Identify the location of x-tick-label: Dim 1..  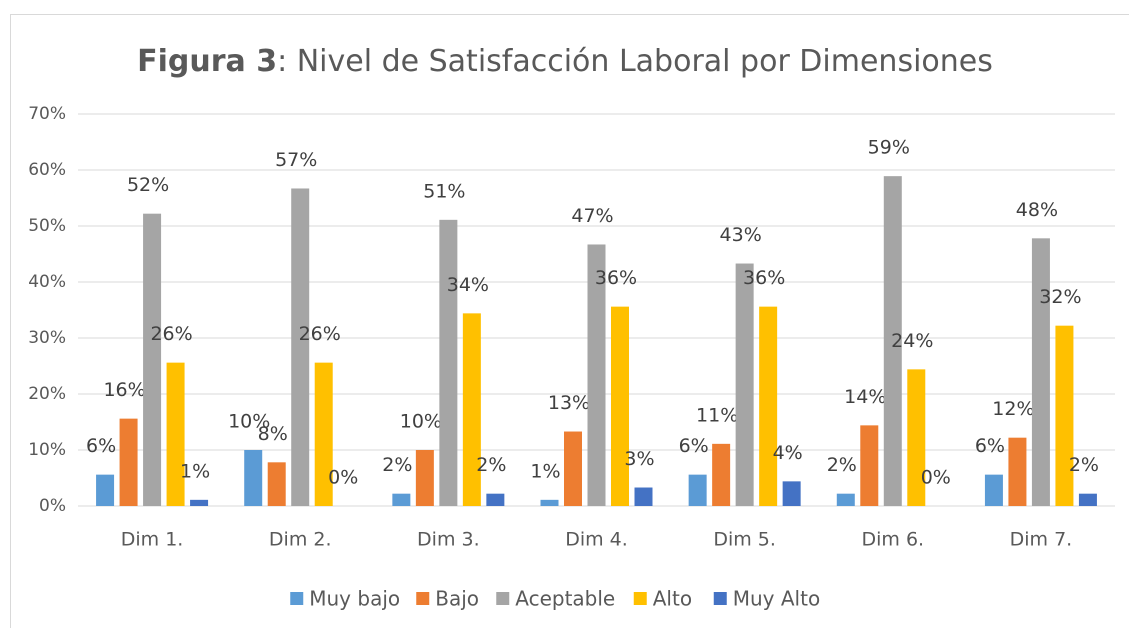
(152, 540).